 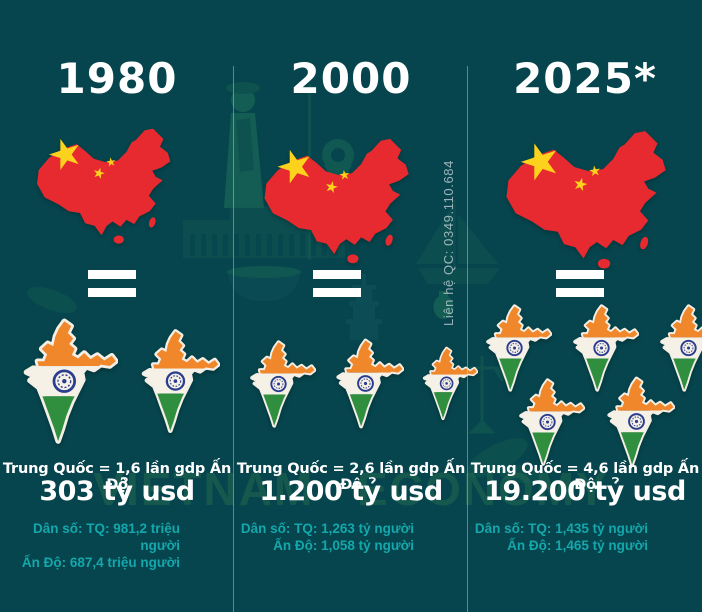 What do you see at coordinates (458, 242) in the screenshot?
I see `boat-silhouette` at bounding box center [458, 242].